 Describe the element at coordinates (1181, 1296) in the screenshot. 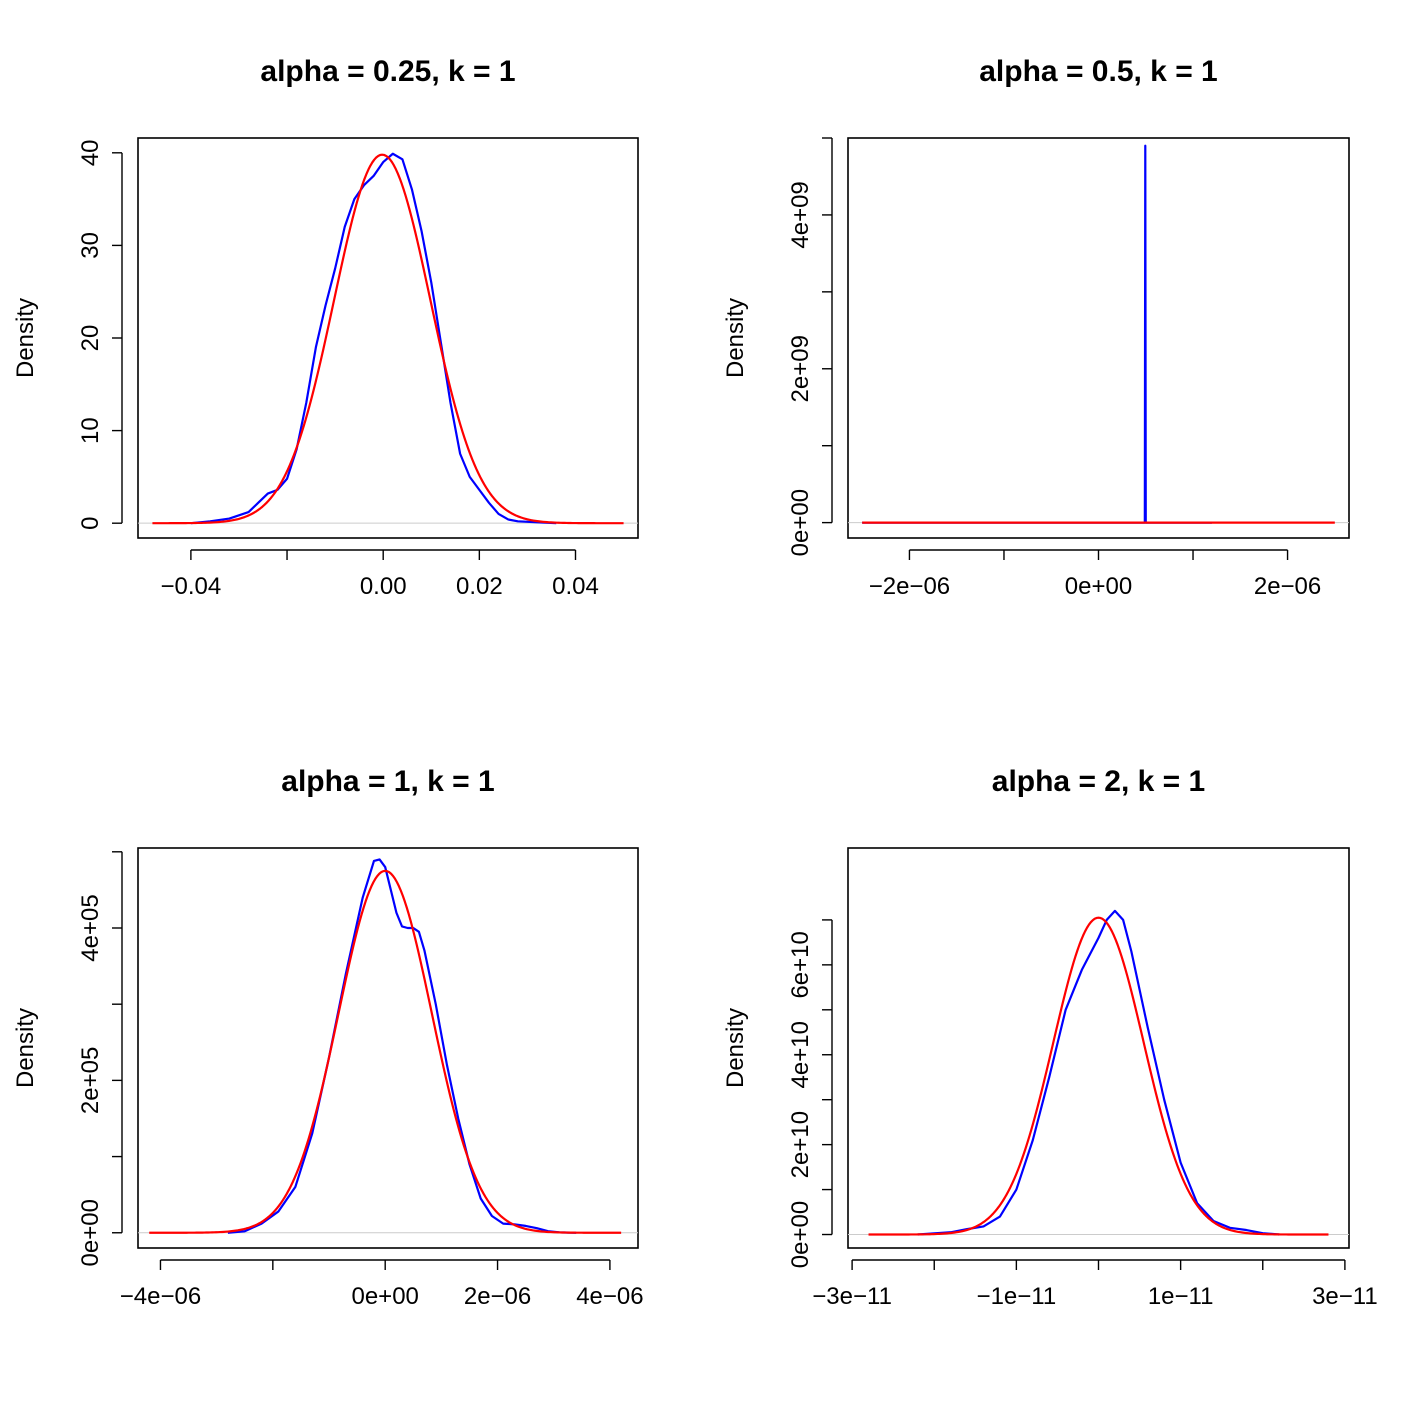

I see `x-tick-label: 1e−11` at that location.